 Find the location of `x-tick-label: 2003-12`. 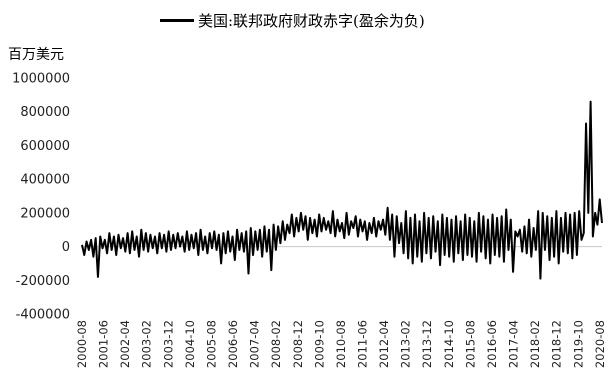

x-tick-label: 2003-12 is located at coordinates (168, 344).